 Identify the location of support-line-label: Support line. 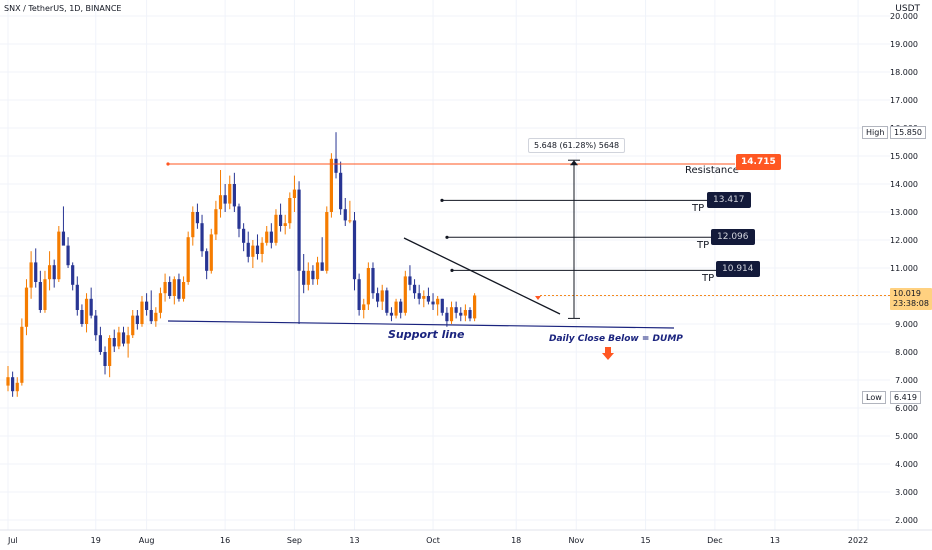
(426, 334).